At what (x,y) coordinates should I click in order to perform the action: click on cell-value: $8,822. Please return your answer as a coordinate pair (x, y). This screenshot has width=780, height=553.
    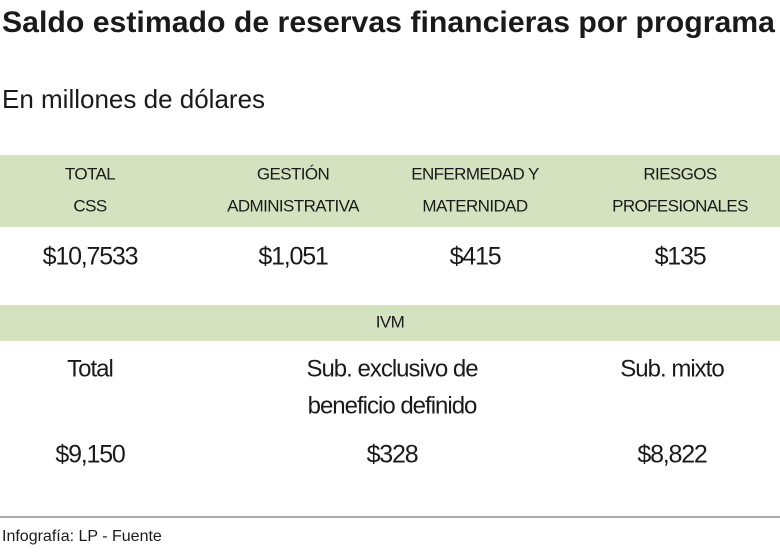
    Looking at the image, I should click on (672, 455).